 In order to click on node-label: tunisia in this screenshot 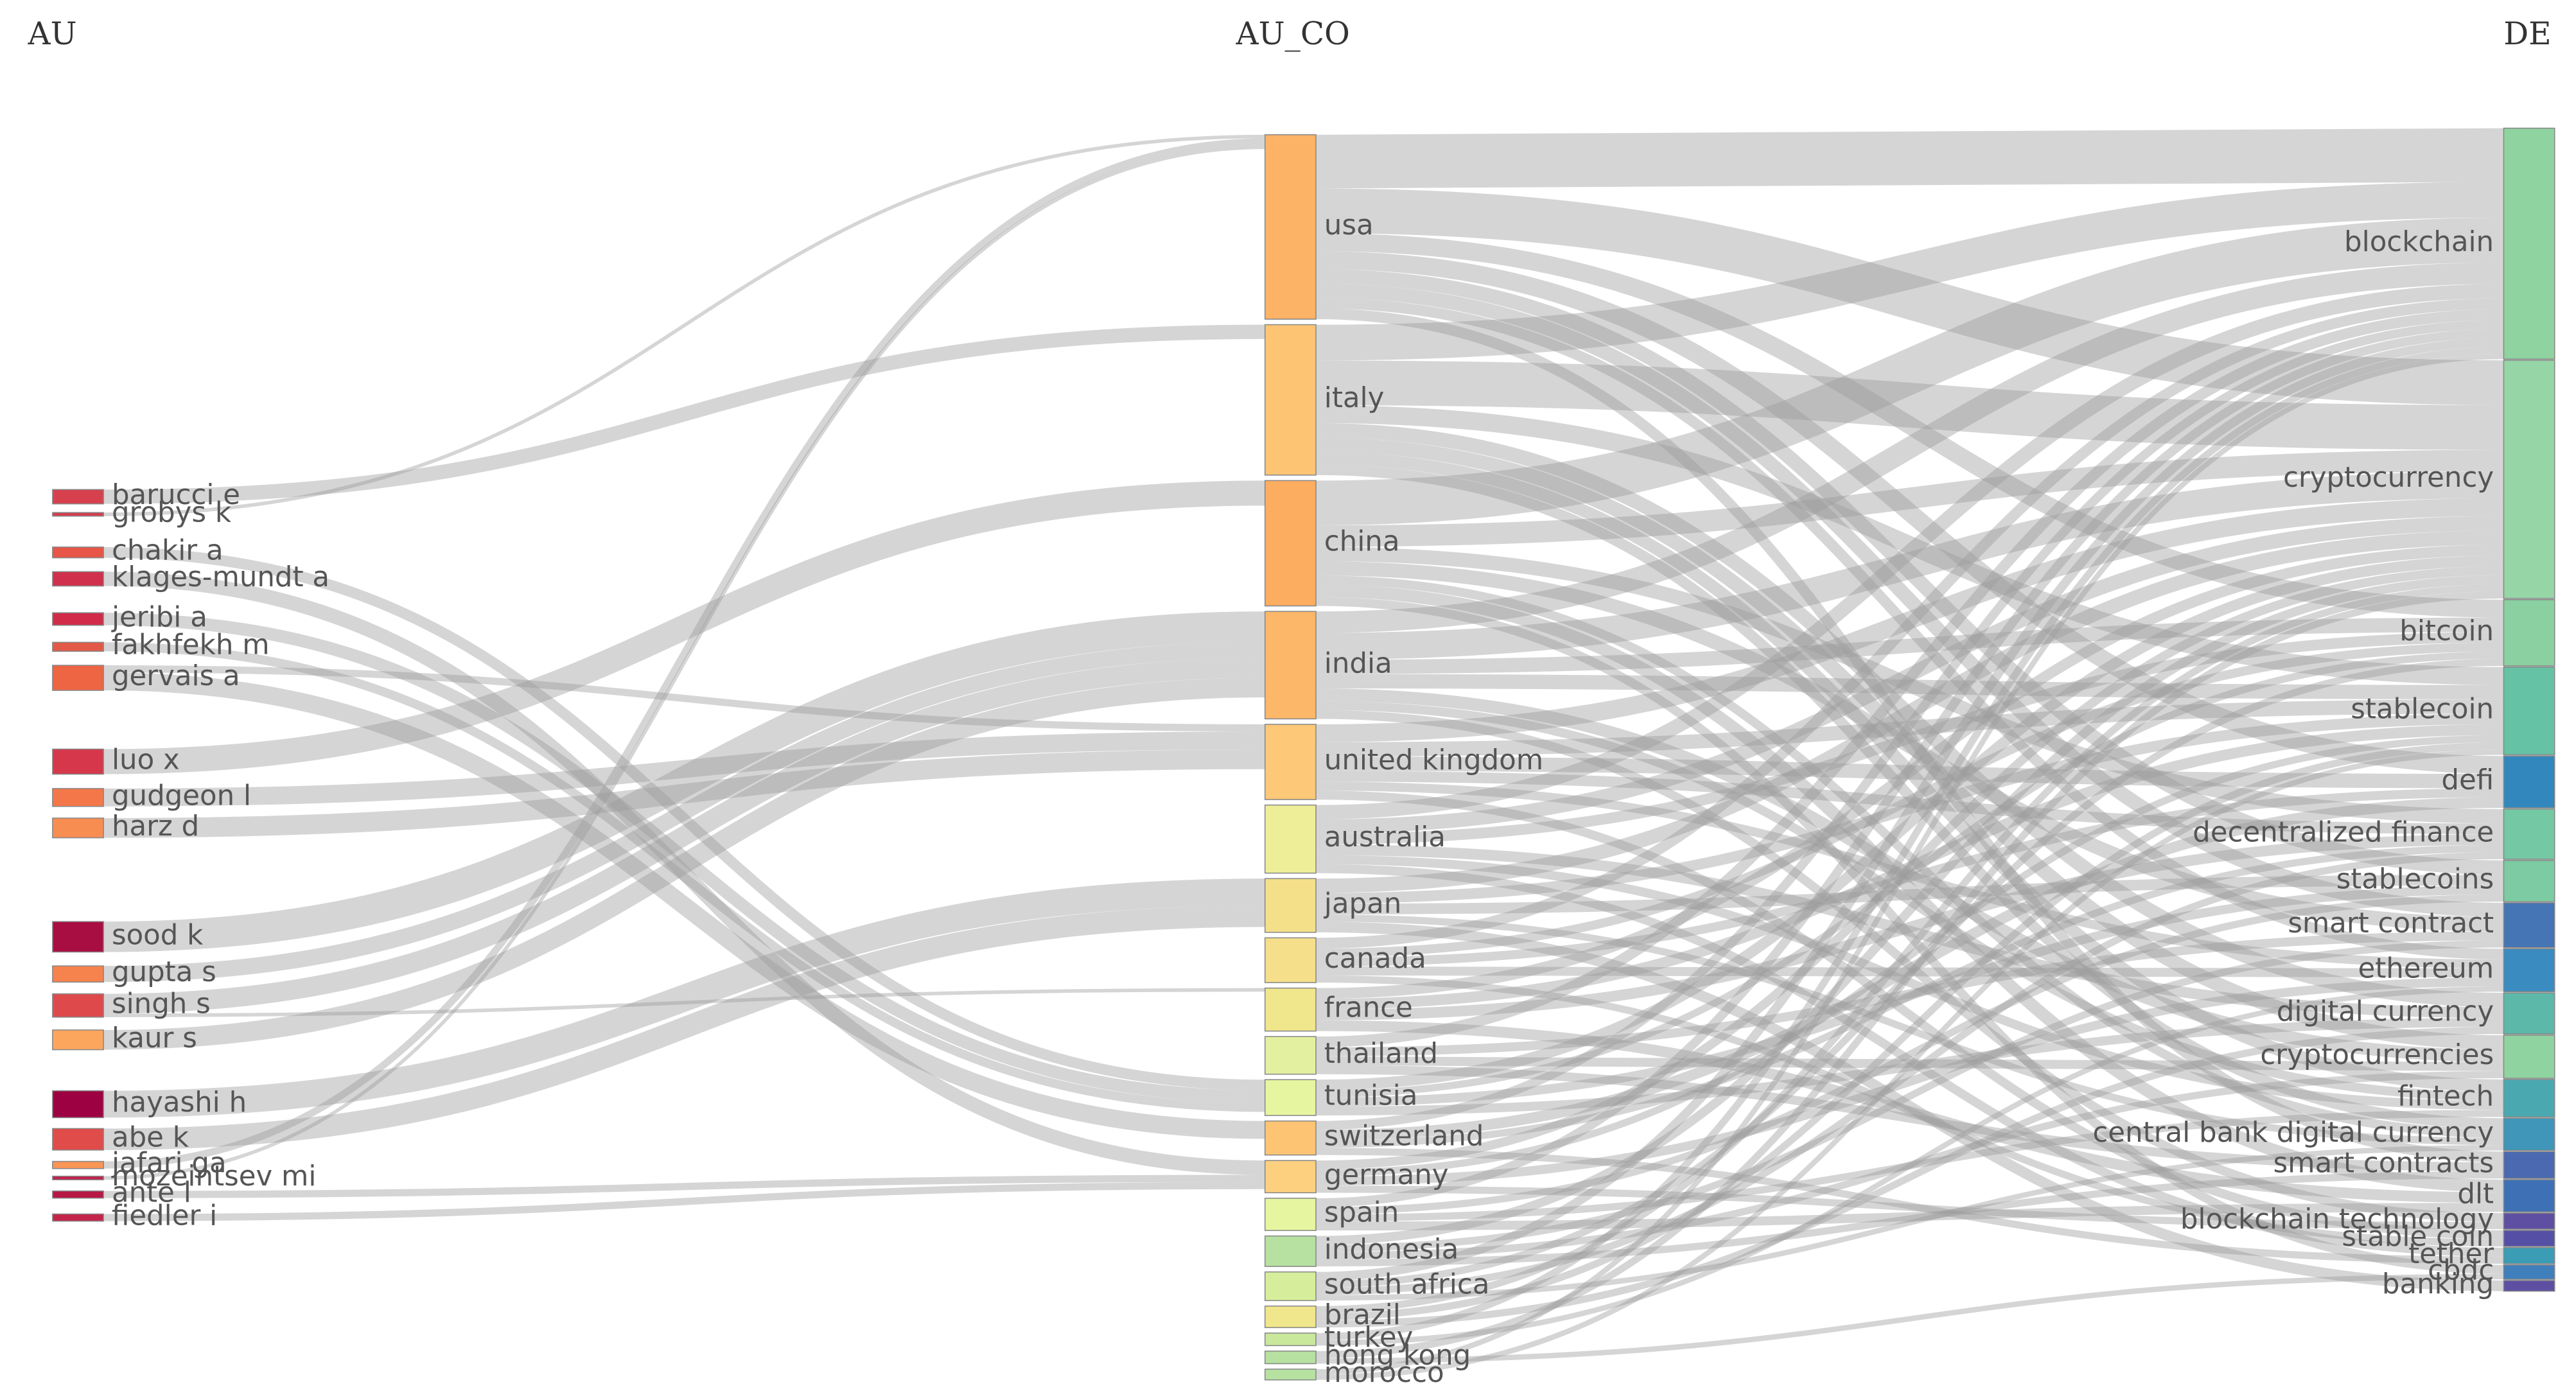, I will do `click(1371, 1096)`.